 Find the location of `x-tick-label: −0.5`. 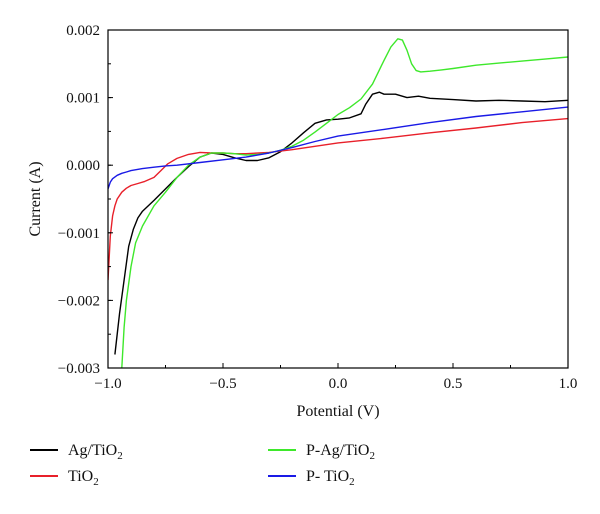

x-tick-label: −0.5 is located at coordinates (222, 384).